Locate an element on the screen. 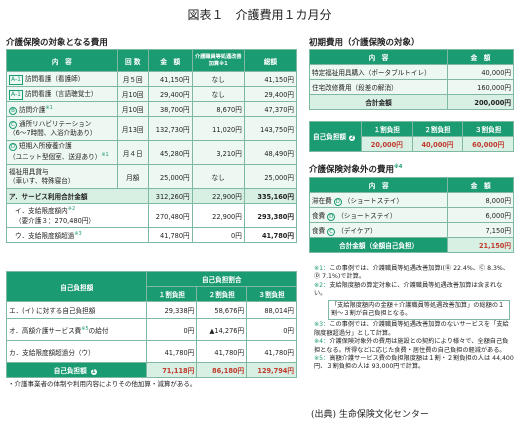 The width and height of the screenshot is (519, 429). outside-total-row: 合計金額（全額自己負担） 21,150円 is located at coordinates (411, 245).